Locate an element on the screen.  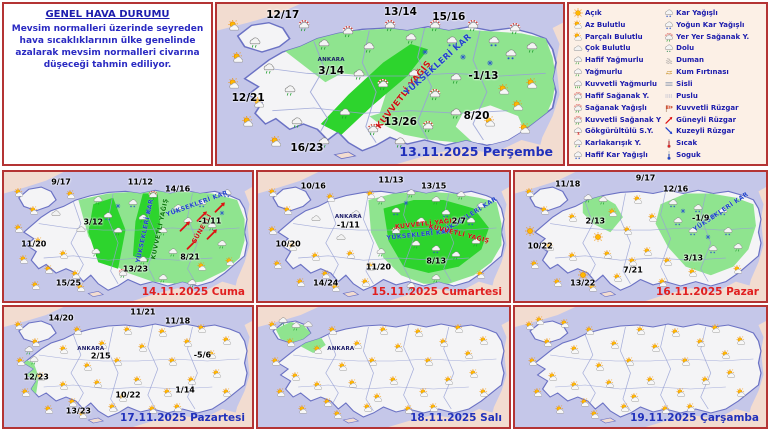
temperature-label: 3/12 is located at coordinates (93, 222).